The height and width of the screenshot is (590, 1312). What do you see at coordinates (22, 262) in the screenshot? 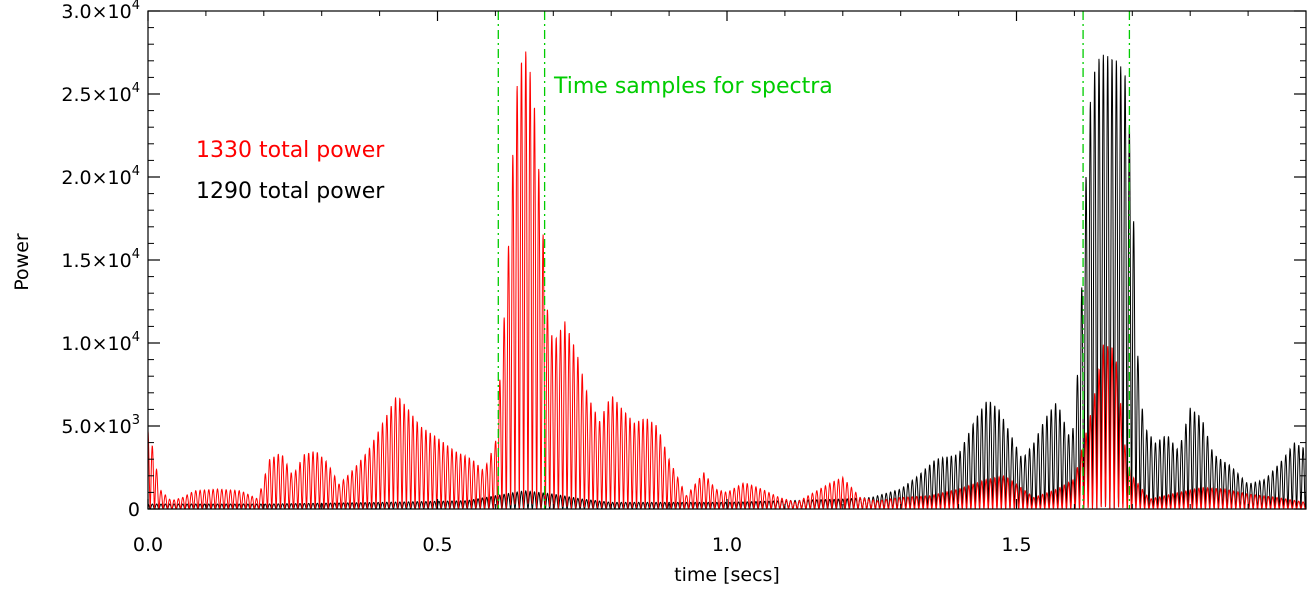
I see `y-axis-title: Power` at bounding box center [22, 262].